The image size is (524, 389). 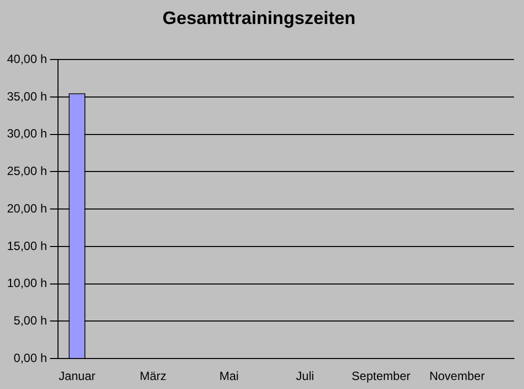 I want to click on y-tick-label: 10,00 h, so click(x=27, y=283).